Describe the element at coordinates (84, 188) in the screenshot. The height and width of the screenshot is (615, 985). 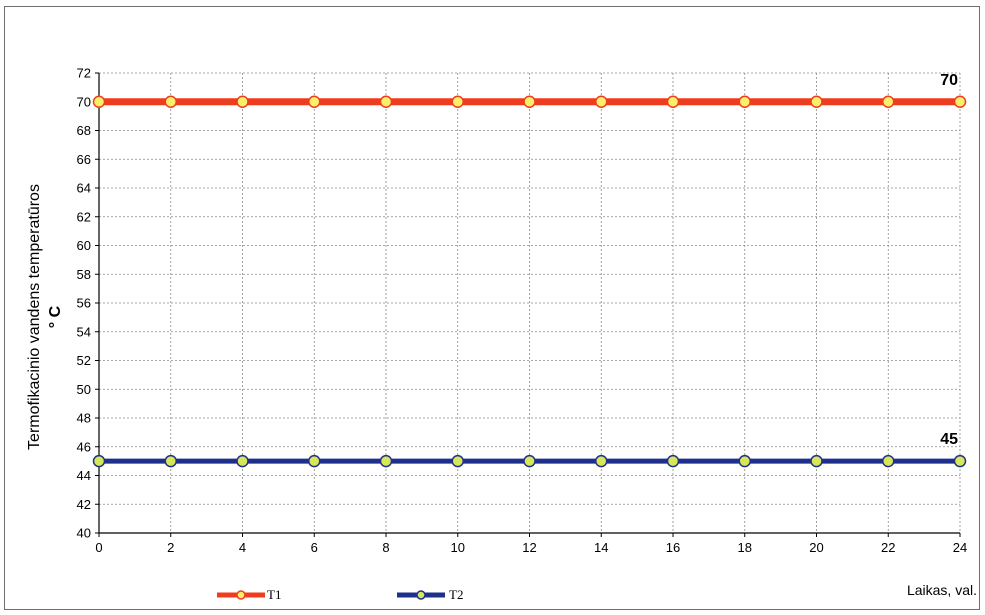
I see `y-tick-label: 64` at that location.